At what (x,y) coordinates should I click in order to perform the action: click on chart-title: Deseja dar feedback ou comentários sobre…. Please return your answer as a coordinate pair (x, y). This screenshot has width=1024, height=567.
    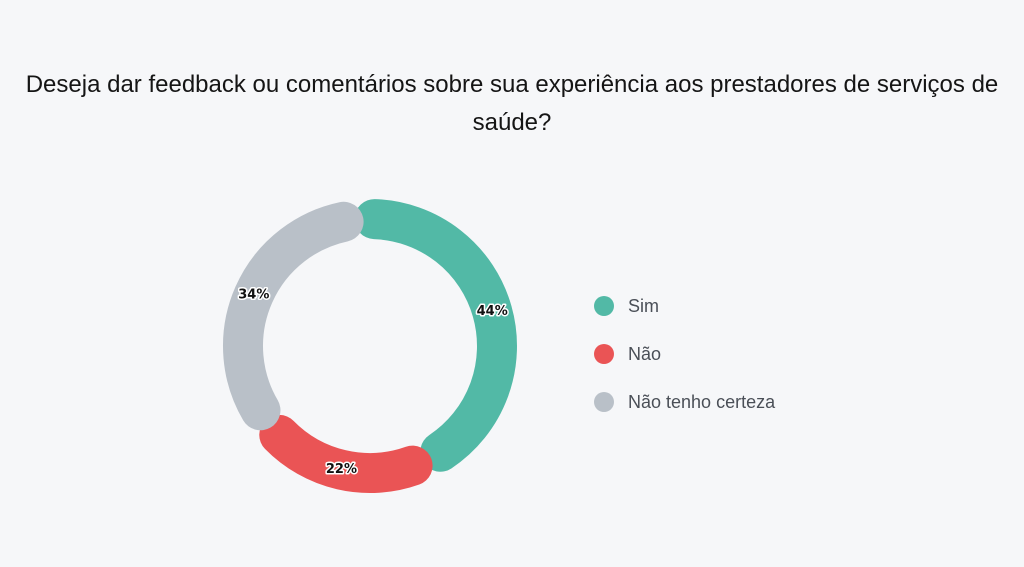
    Looking at the image, I should click on (512, 103).